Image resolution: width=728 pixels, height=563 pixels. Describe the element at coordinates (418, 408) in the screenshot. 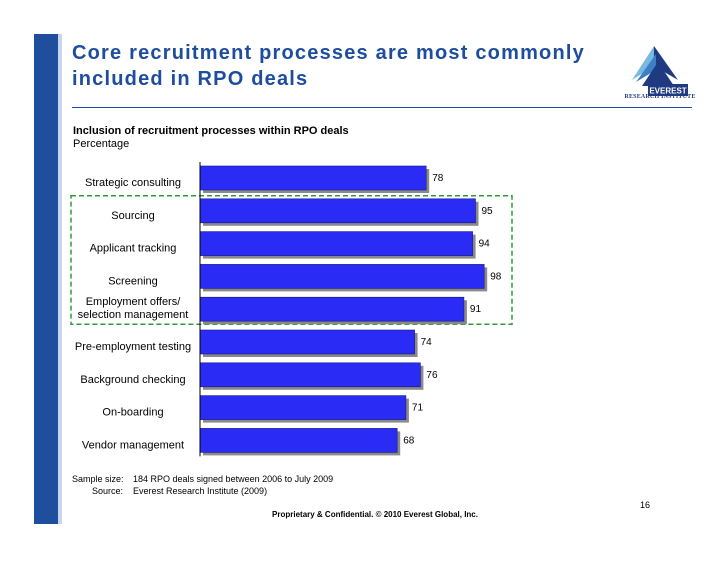

I see `bar-value-label: 71` at that location.